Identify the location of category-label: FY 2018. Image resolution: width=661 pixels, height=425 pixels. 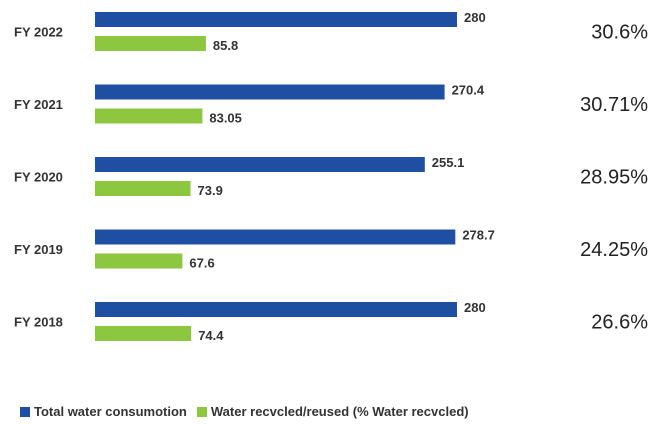
(38, 322).